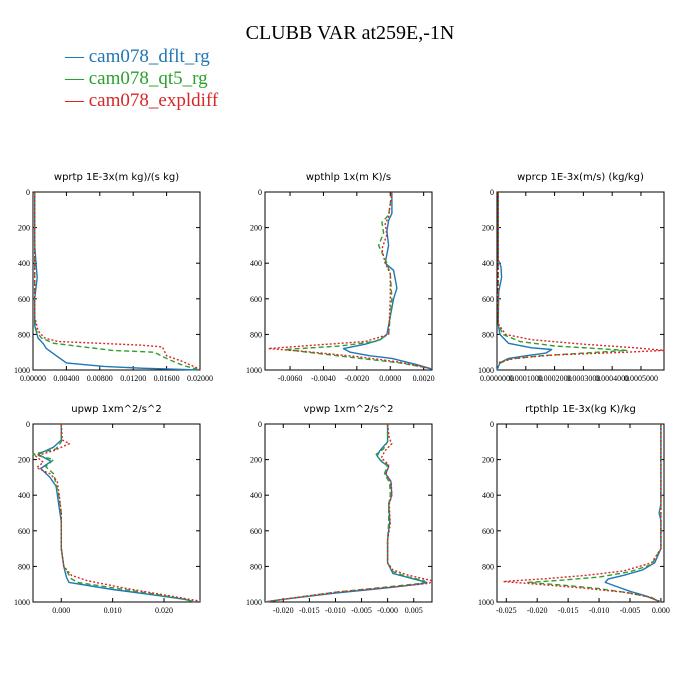 Image resolution: width=700 pixels, height=700 pixels. What do you see at coordinates (116, 409) in the screenshot?
I see `panel-title: upwp 1xm^2/s^2` at bounding box center [116, 409].